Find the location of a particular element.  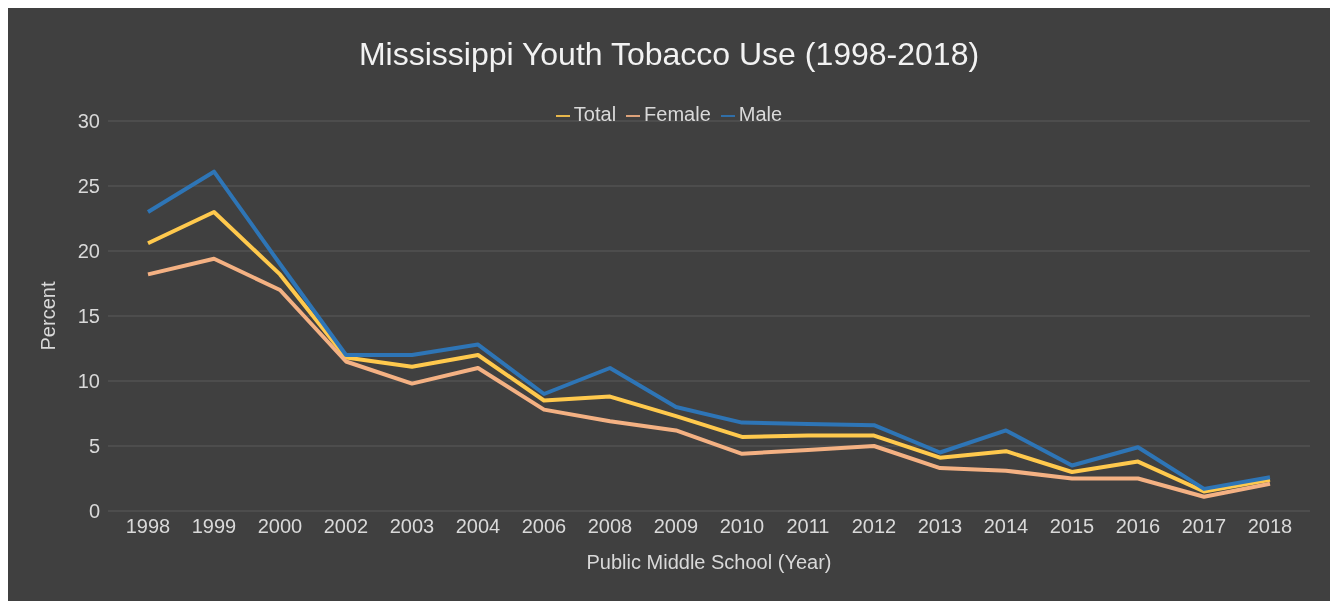

x-tick-label: 2003 is located at coordinates (412, 526).